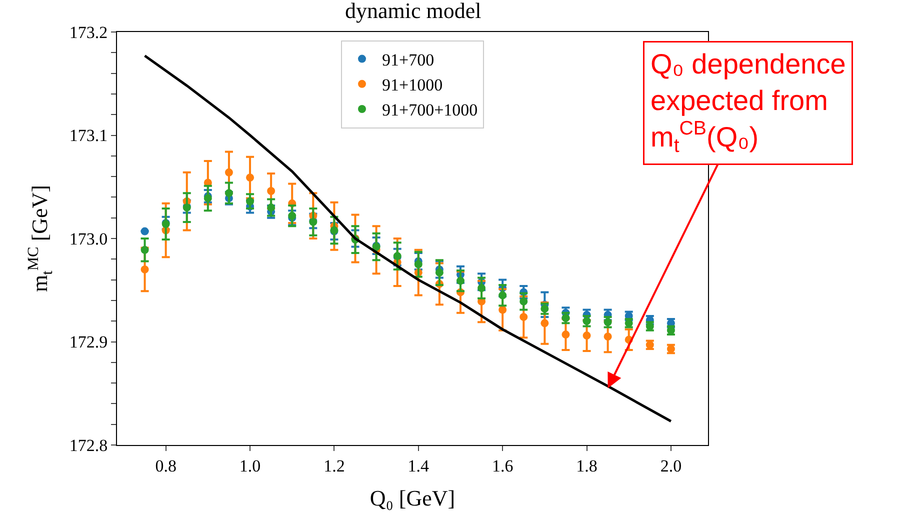 This screenshot has width=898, height=517. Describe the element at coordinates (412, 85) in the screenshot. I see `legend-label: 91+1000` at that location.